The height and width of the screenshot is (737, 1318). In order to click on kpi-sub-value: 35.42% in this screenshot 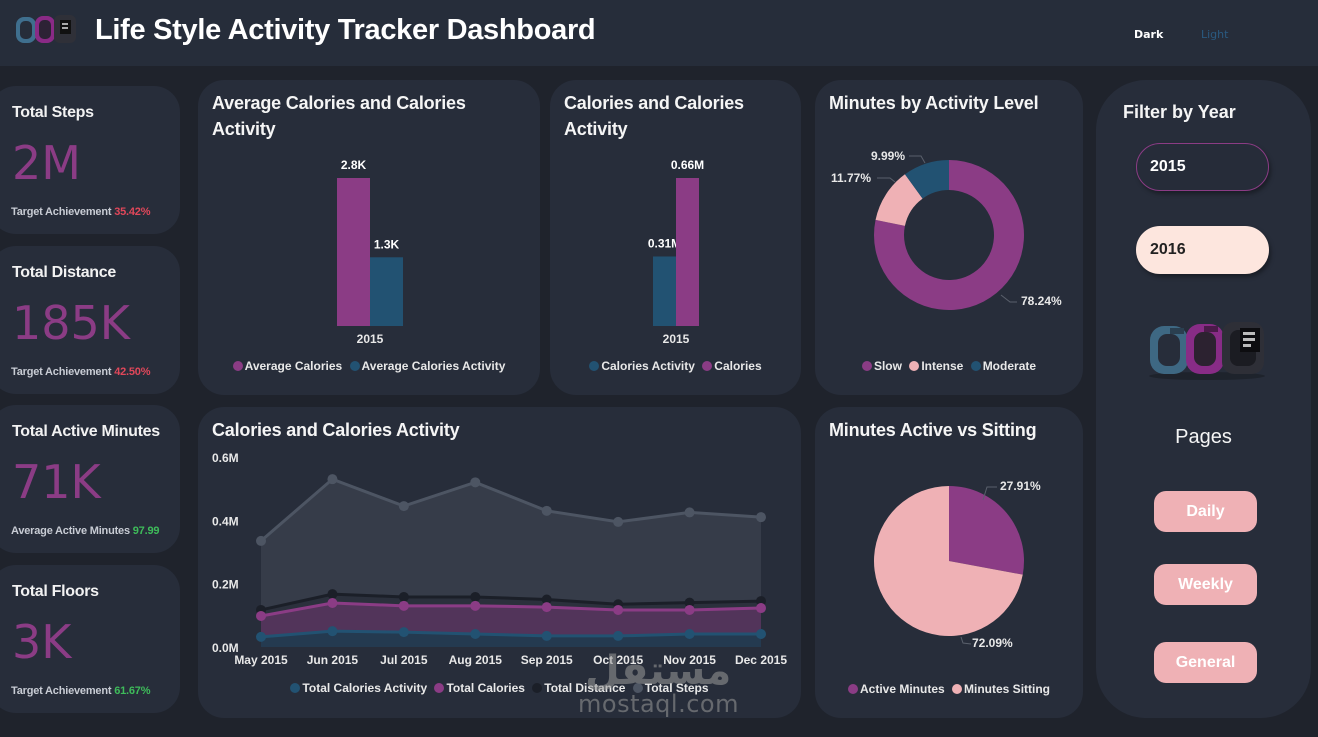, I will do `click(132, 212)`.